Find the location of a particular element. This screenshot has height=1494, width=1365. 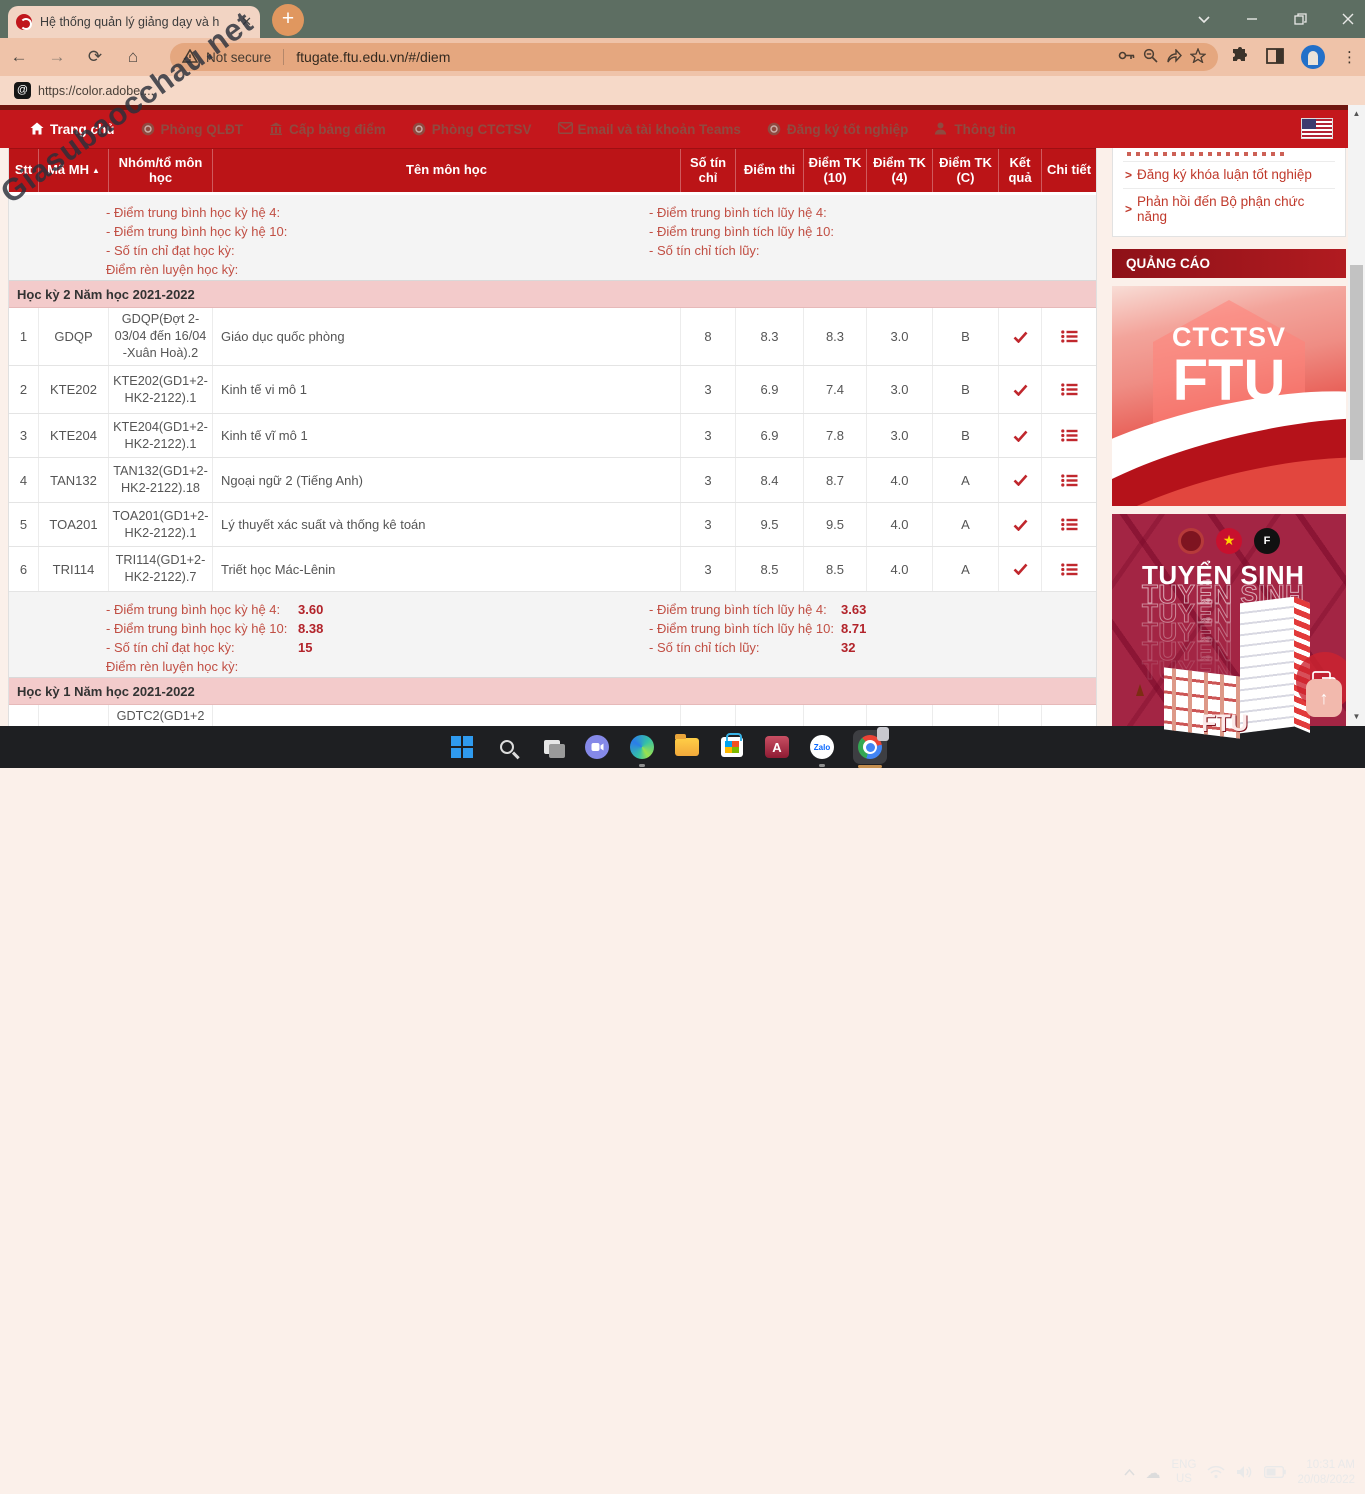

header-ket-qua: Kết quả is located at coordinates (1020, 170).